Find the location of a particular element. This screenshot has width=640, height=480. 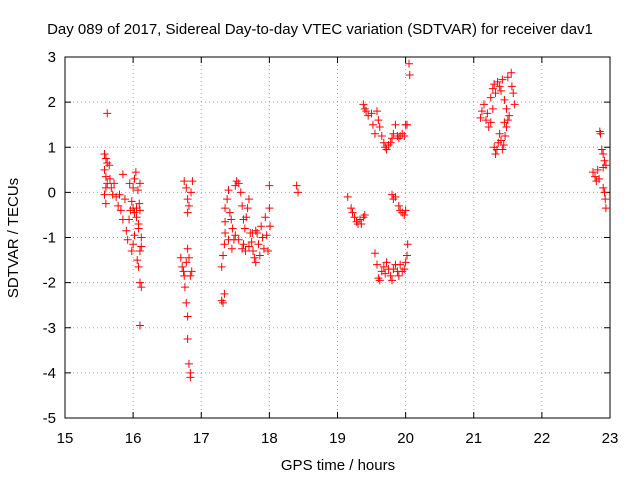

y-tick-label: 1 is located at coordinates (52, 147).